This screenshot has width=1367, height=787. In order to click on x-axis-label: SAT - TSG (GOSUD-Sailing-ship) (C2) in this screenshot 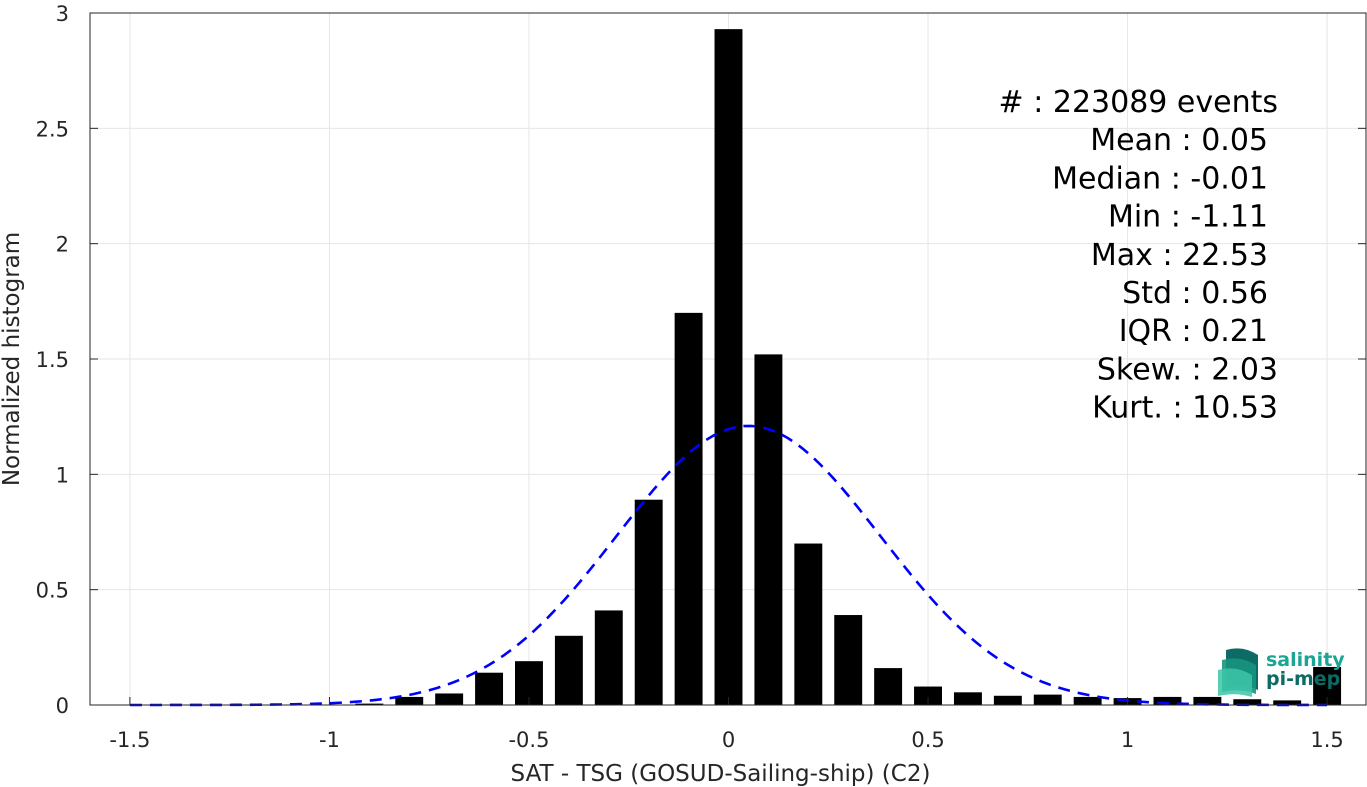, I will do `click(721, 774)`.